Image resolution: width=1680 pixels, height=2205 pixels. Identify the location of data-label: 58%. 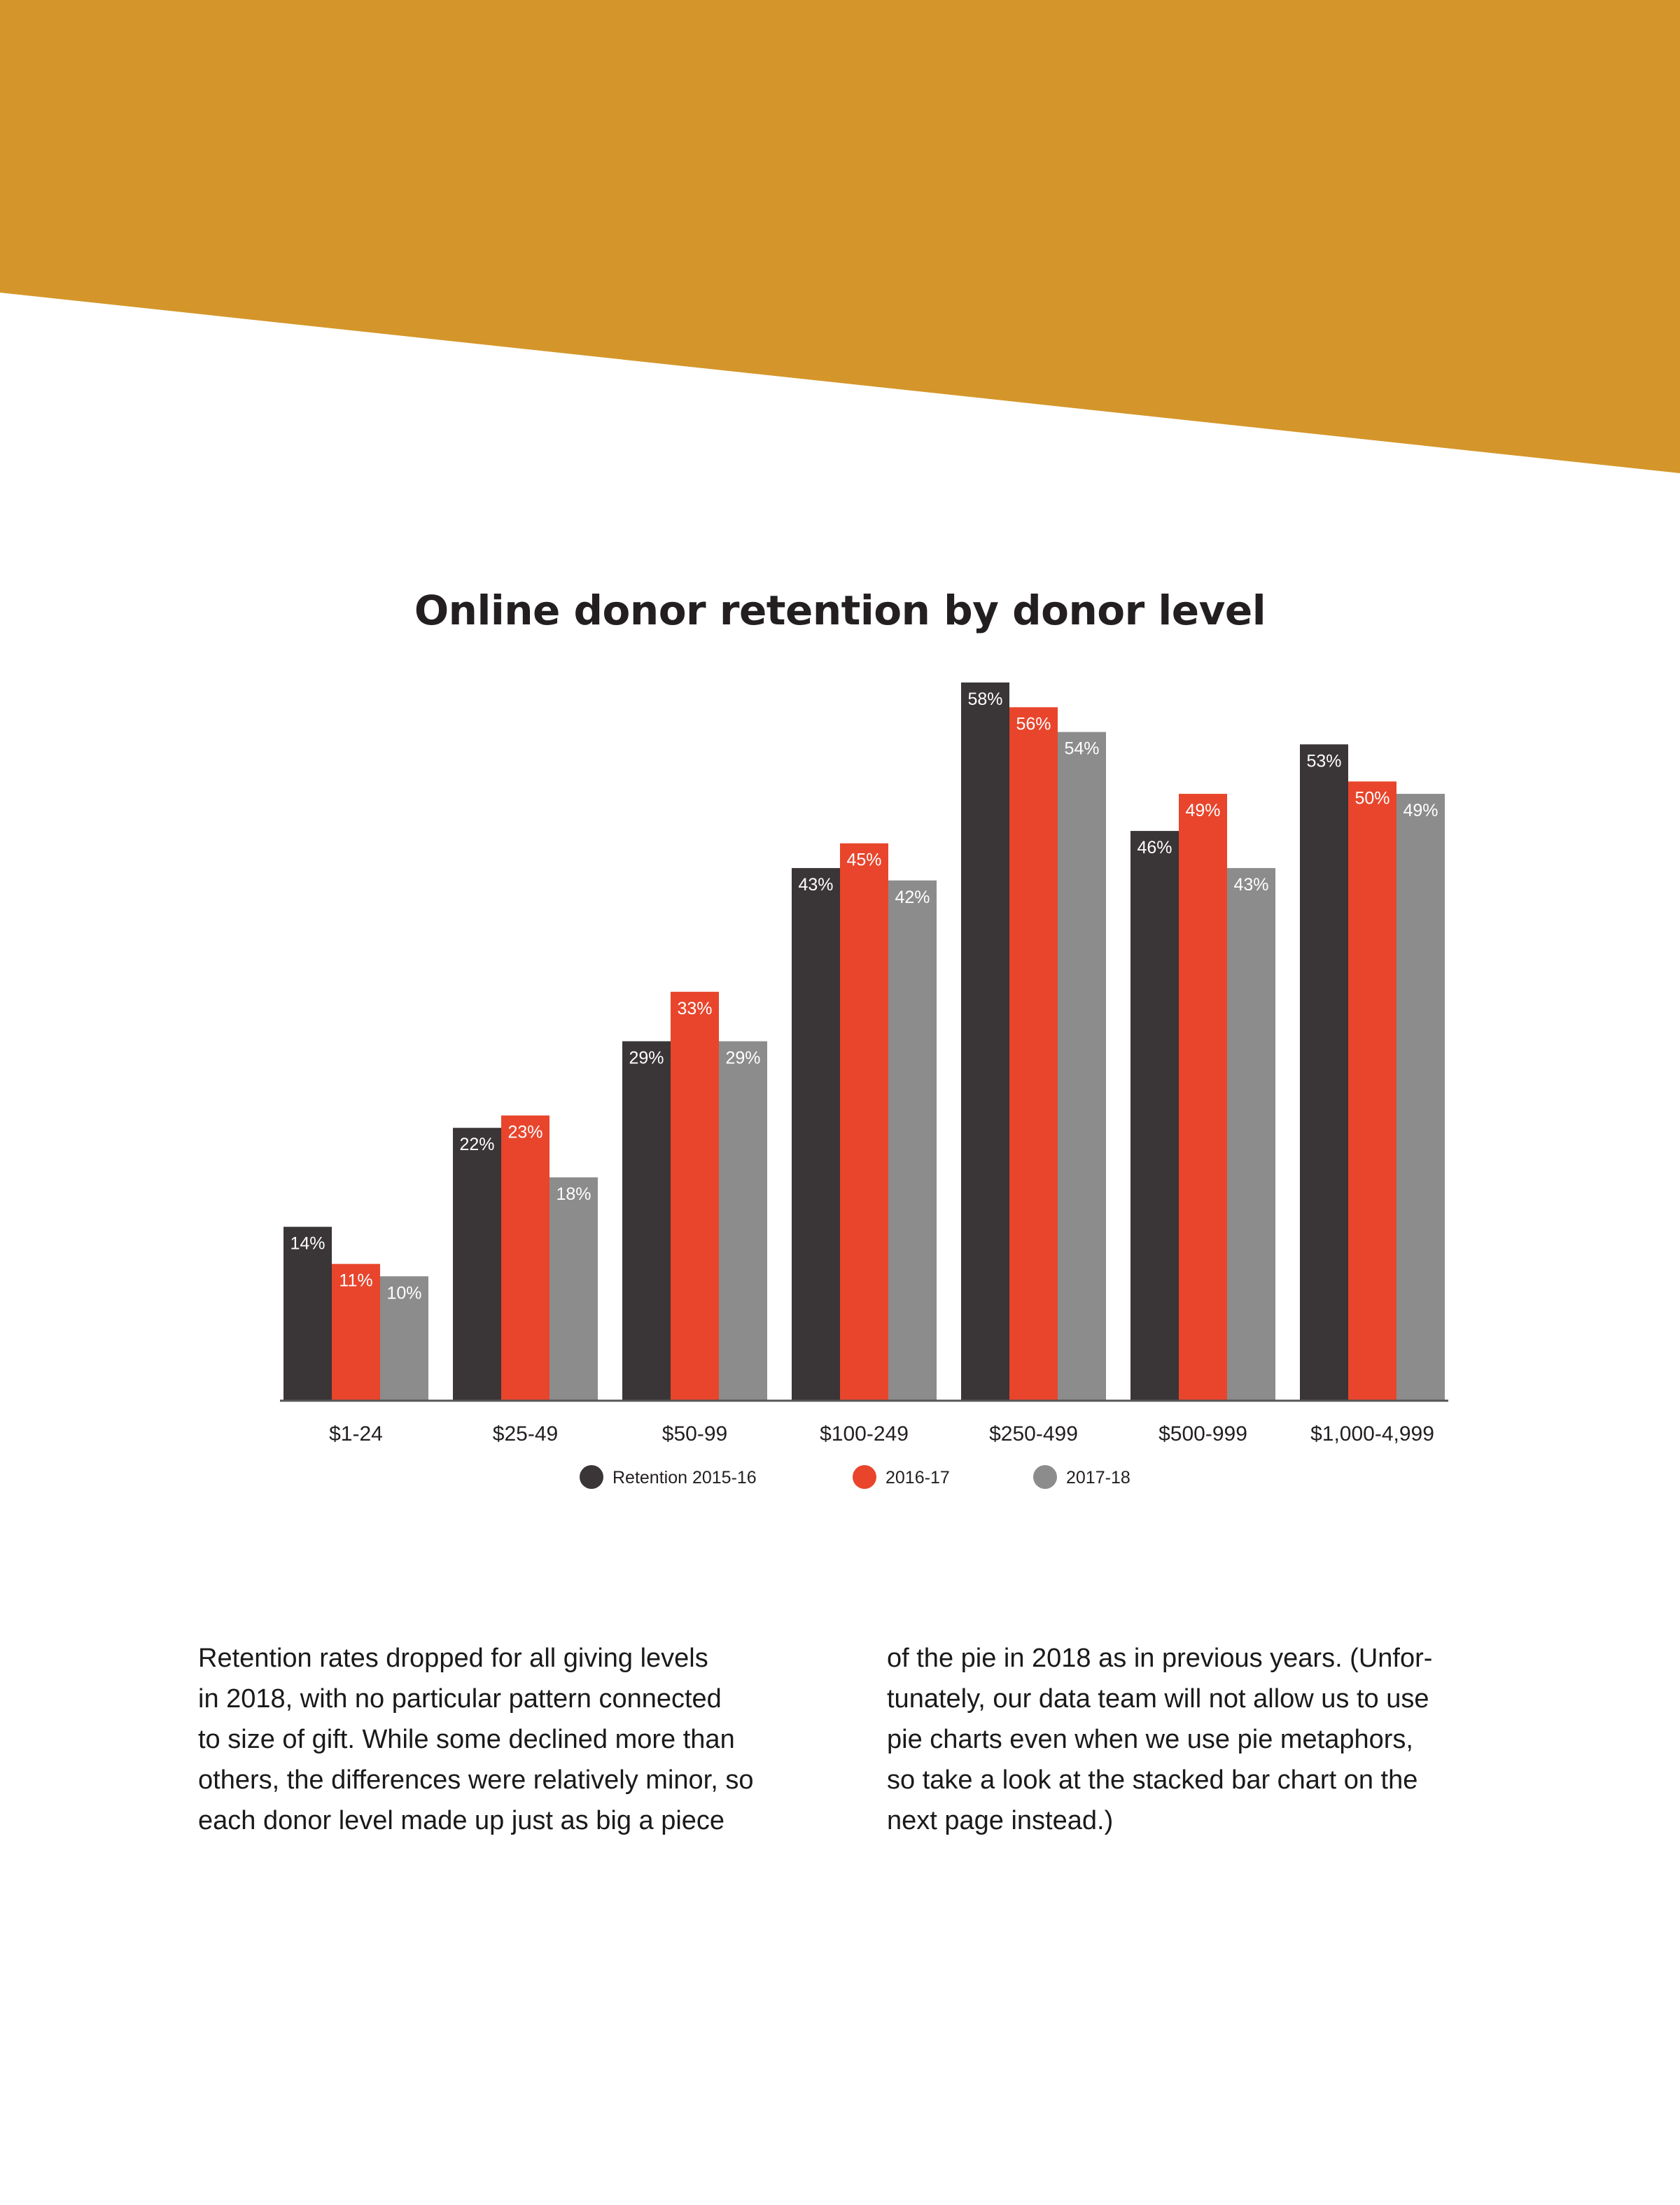
(984, 699).